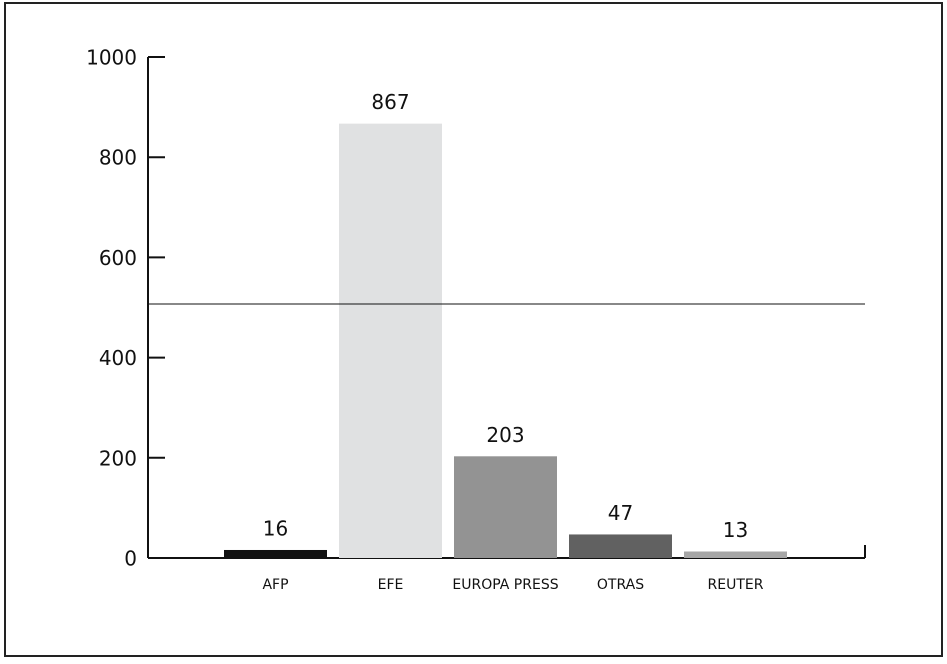  Describe the element at coordinates (505, 435) in the screenshot. I see `value-label: 203` at that location.